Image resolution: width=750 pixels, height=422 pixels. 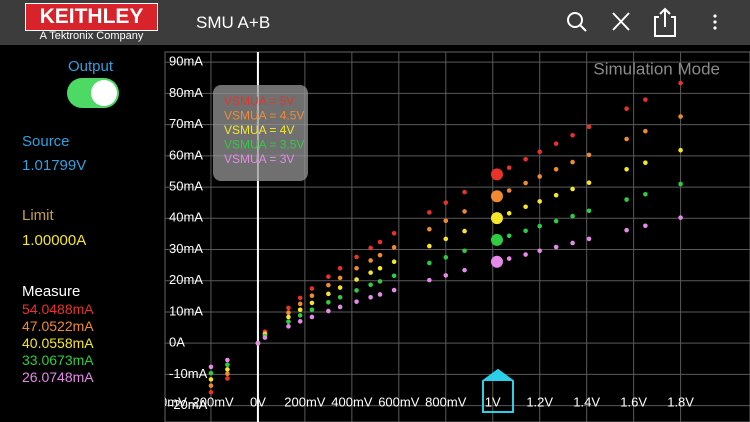 I want to click on more-icon, so click(x=715, y=22).